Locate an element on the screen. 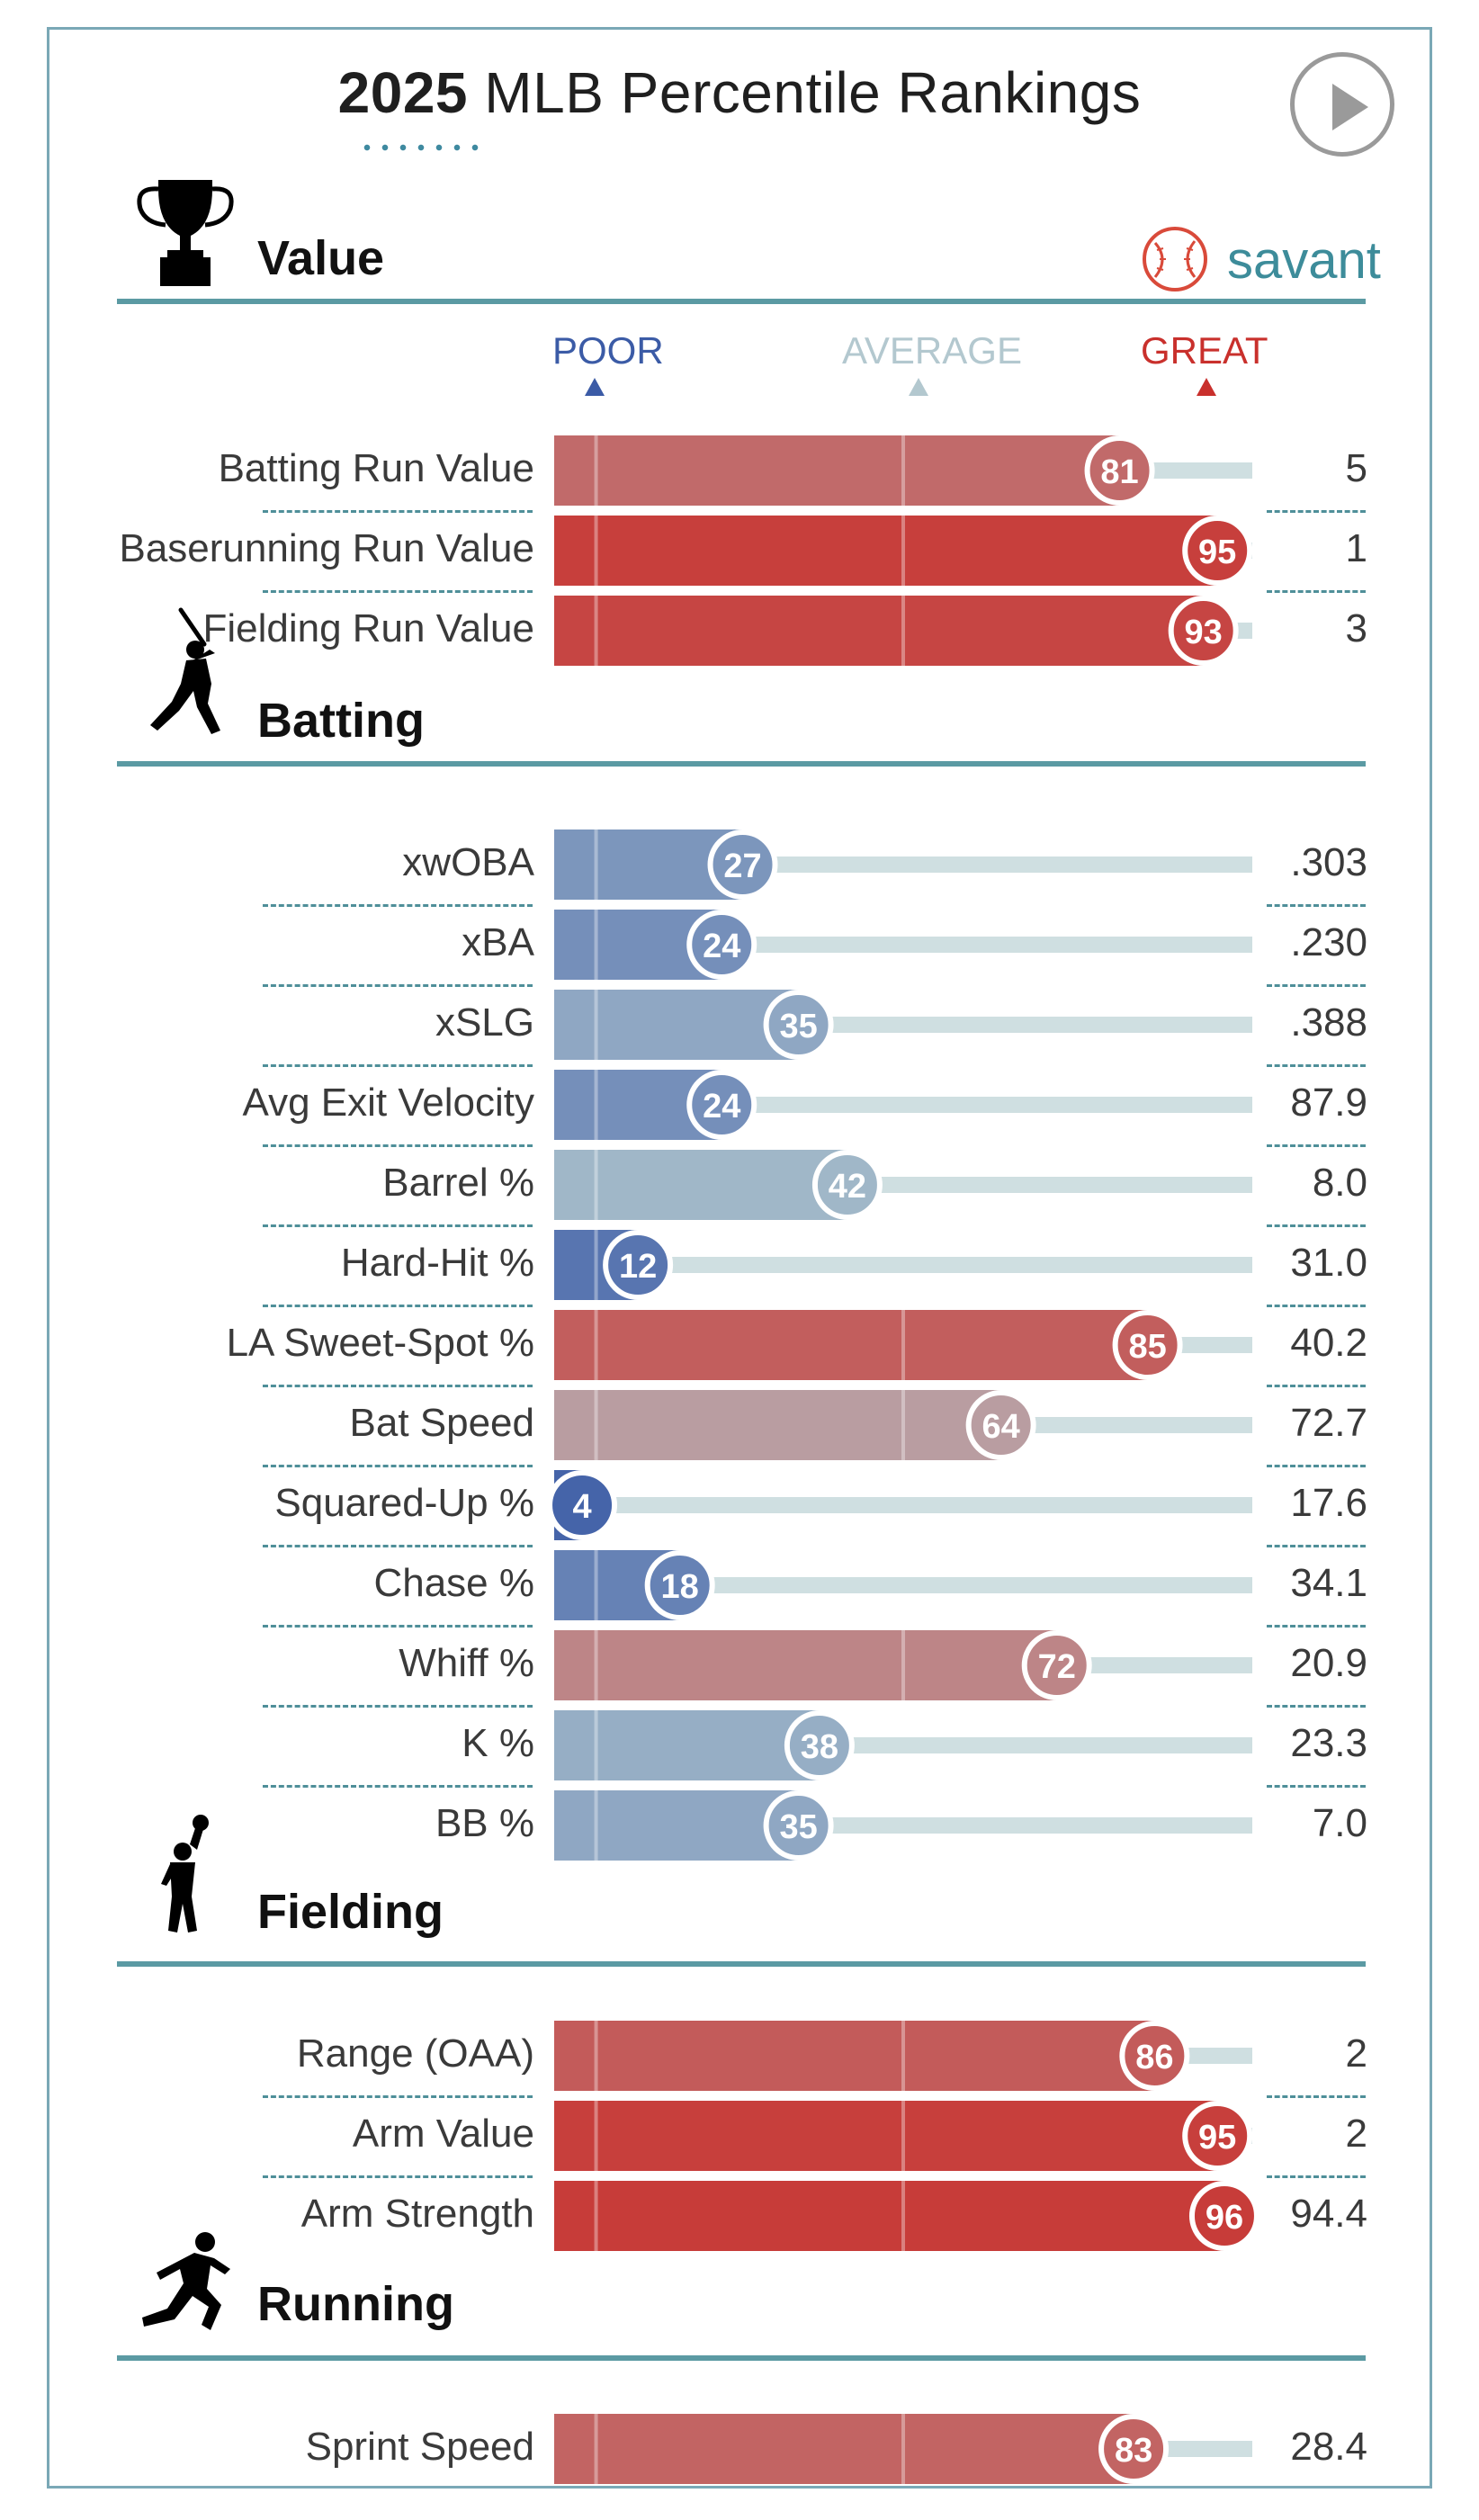 This screenshot has width=1479, height=2520. metric-label: Hard-Hit % is located at coordinates (437, 1263).